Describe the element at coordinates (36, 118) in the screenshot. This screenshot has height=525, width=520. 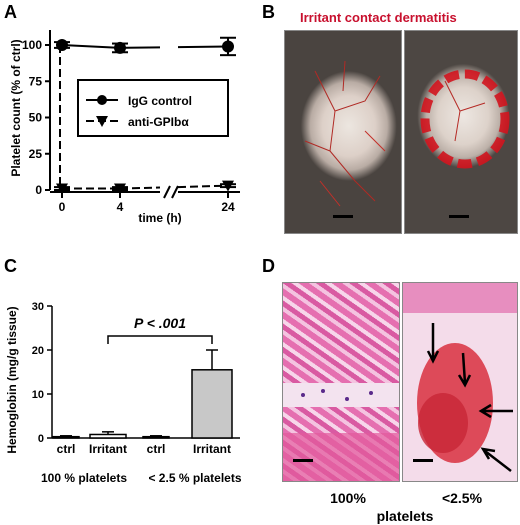
I see `panel-a-ytick-label: 50` at that location.